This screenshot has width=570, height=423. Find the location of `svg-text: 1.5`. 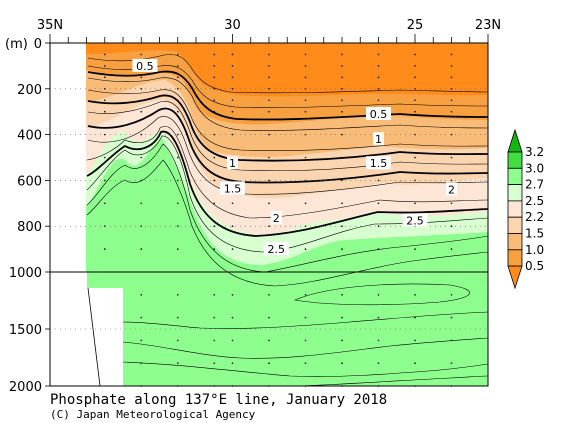

svg-text: 1.5 is located at coordinates (233, 188).